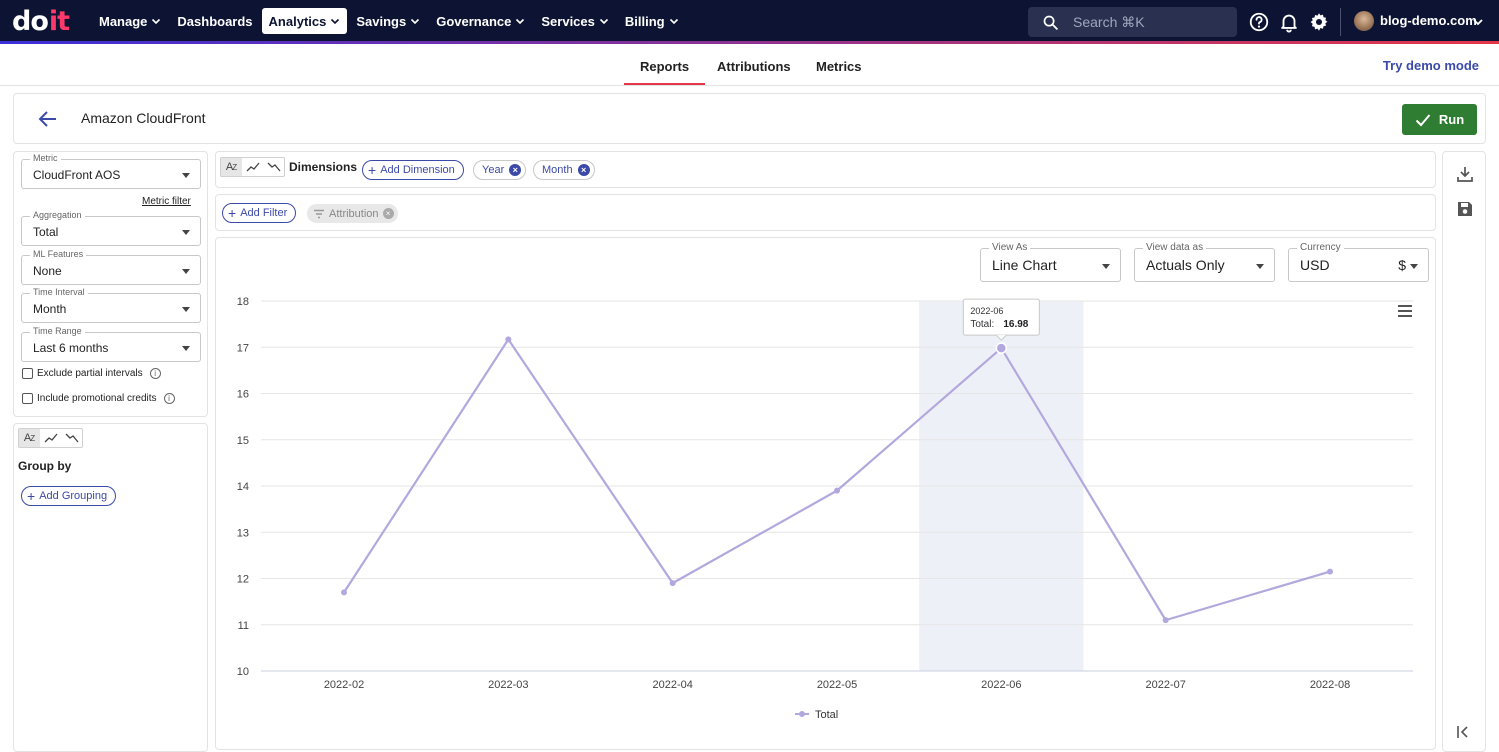  What do you see at coordinates (1050, 262) in the screenshot?
I see `view-as-select: View As Line Chart` at bounding box center [1050, 262].